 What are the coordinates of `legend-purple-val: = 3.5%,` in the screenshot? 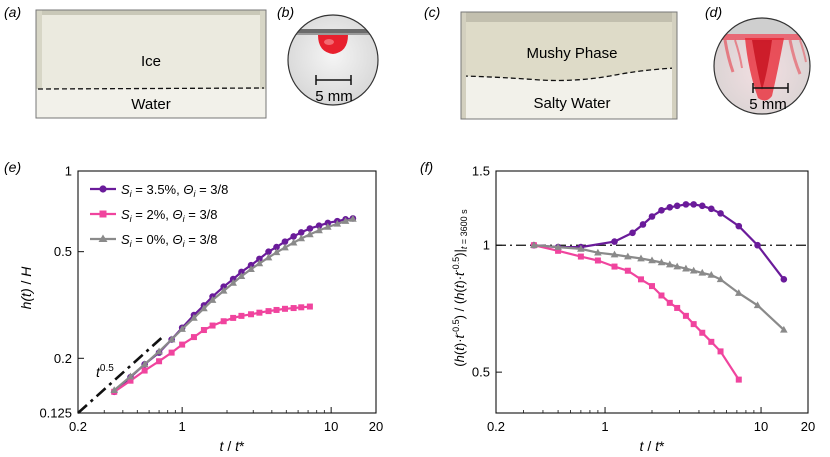 It's located at (158, 189).